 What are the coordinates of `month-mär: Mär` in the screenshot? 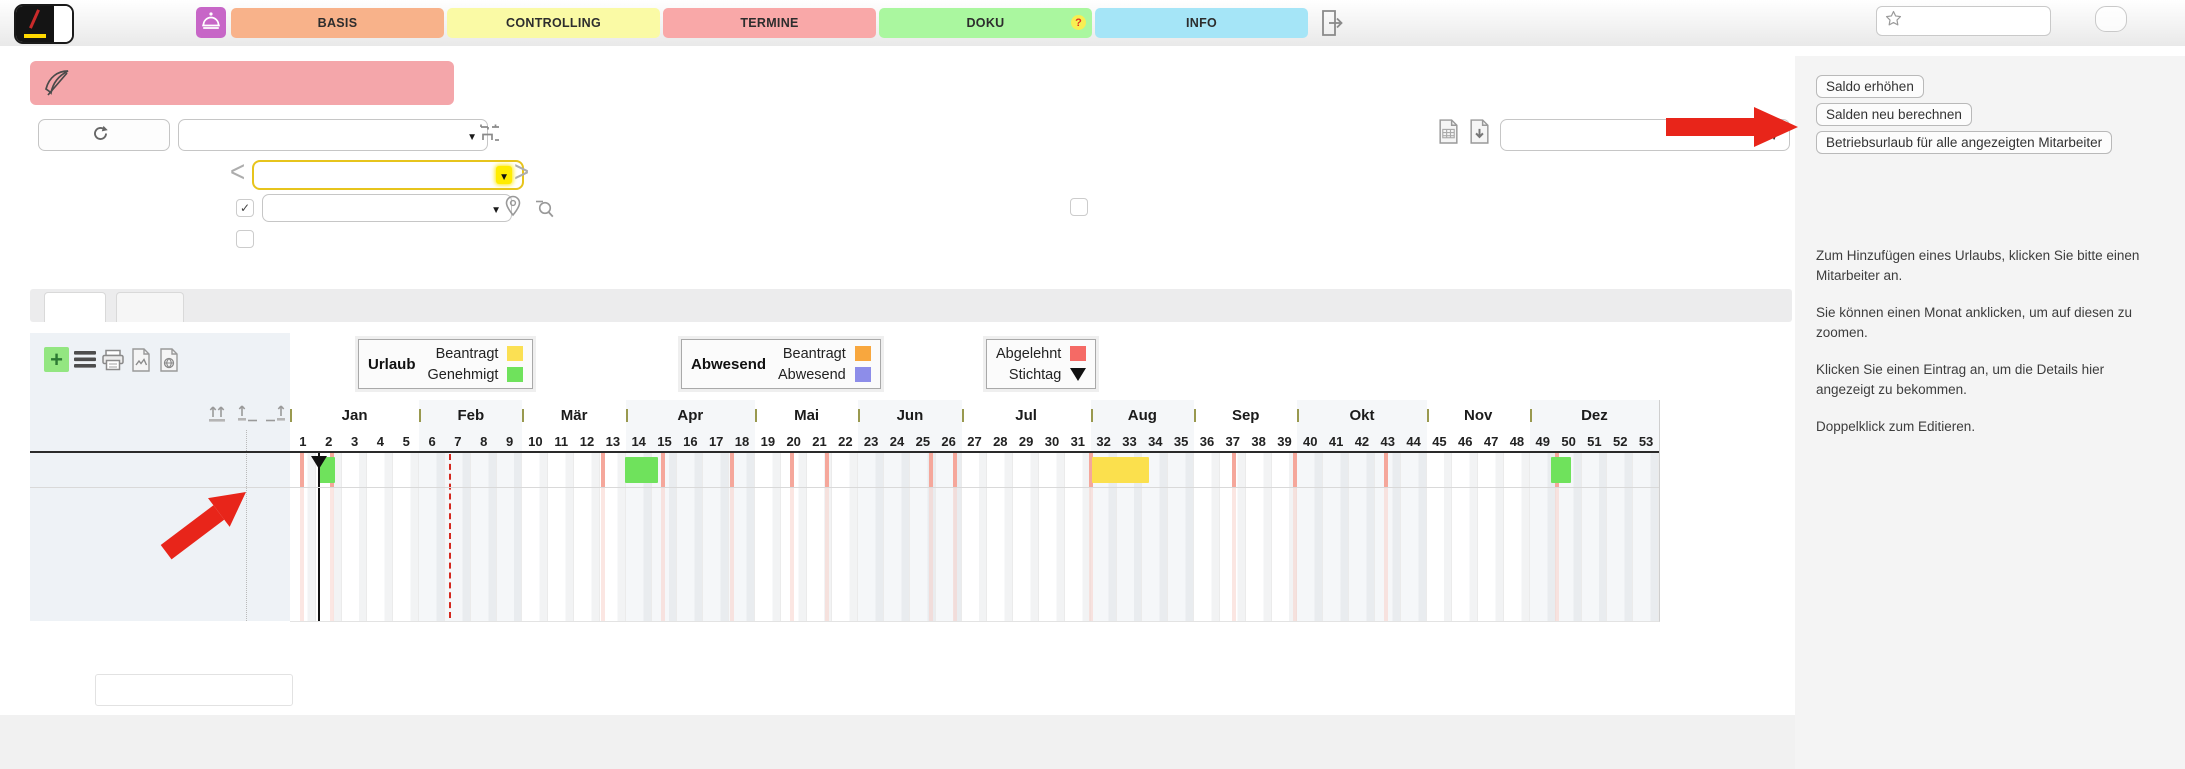 It's located at (573, 415).